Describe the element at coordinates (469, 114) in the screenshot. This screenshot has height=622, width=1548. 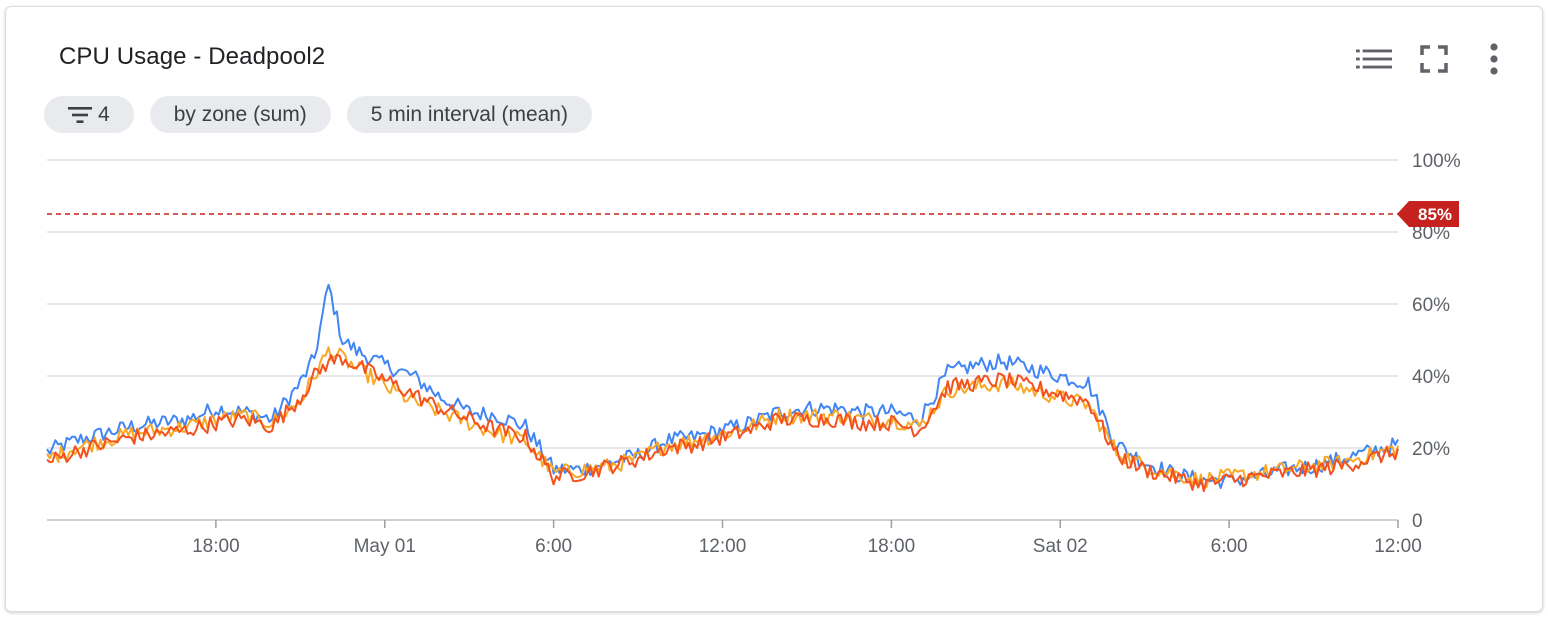
I see `aligner-chip: 5 min interval (mean)` at that location.